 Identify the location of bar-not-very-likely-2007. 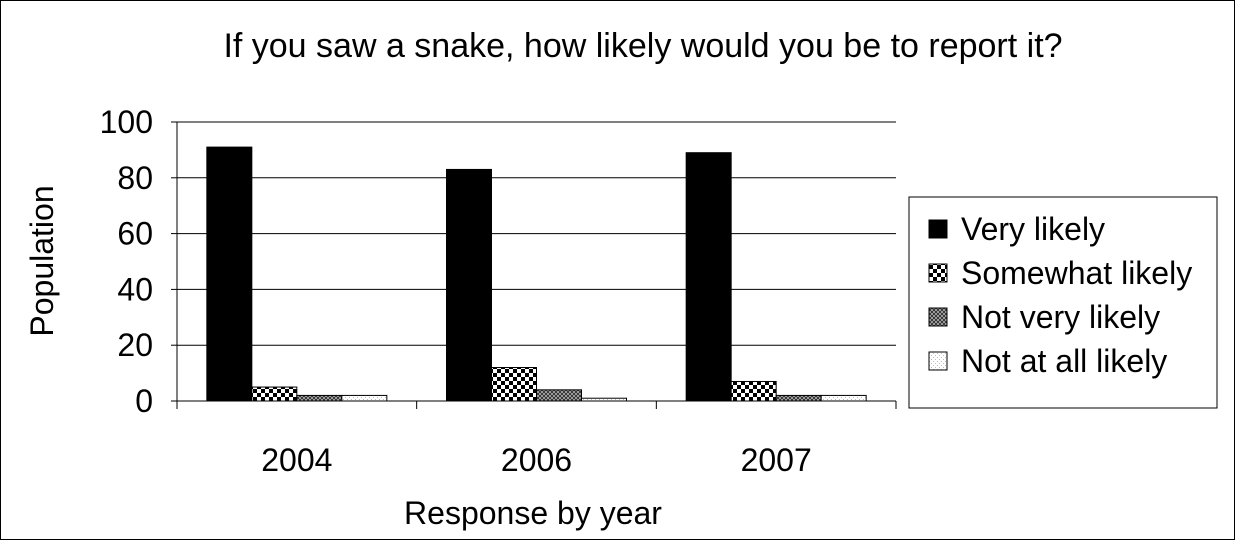
(798, 398).